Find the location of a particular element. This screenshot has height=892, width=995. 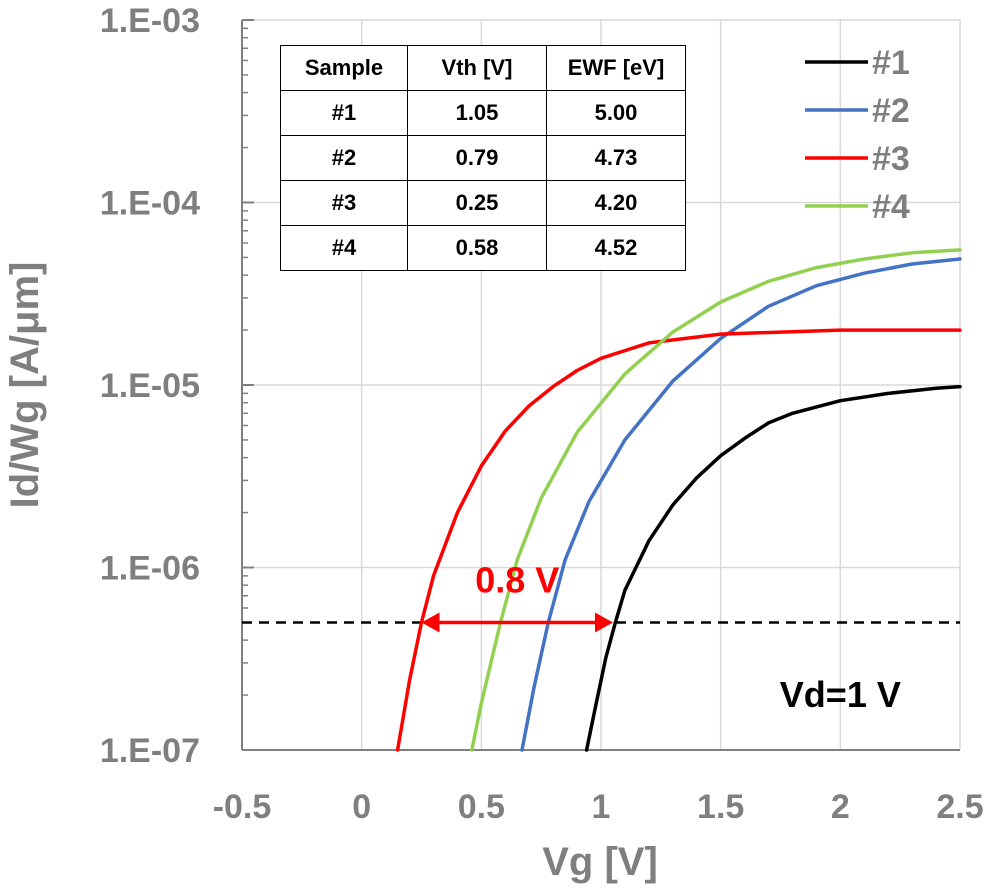

table-row: #3 0.25 4.20 is located at coordinates (483, 203).